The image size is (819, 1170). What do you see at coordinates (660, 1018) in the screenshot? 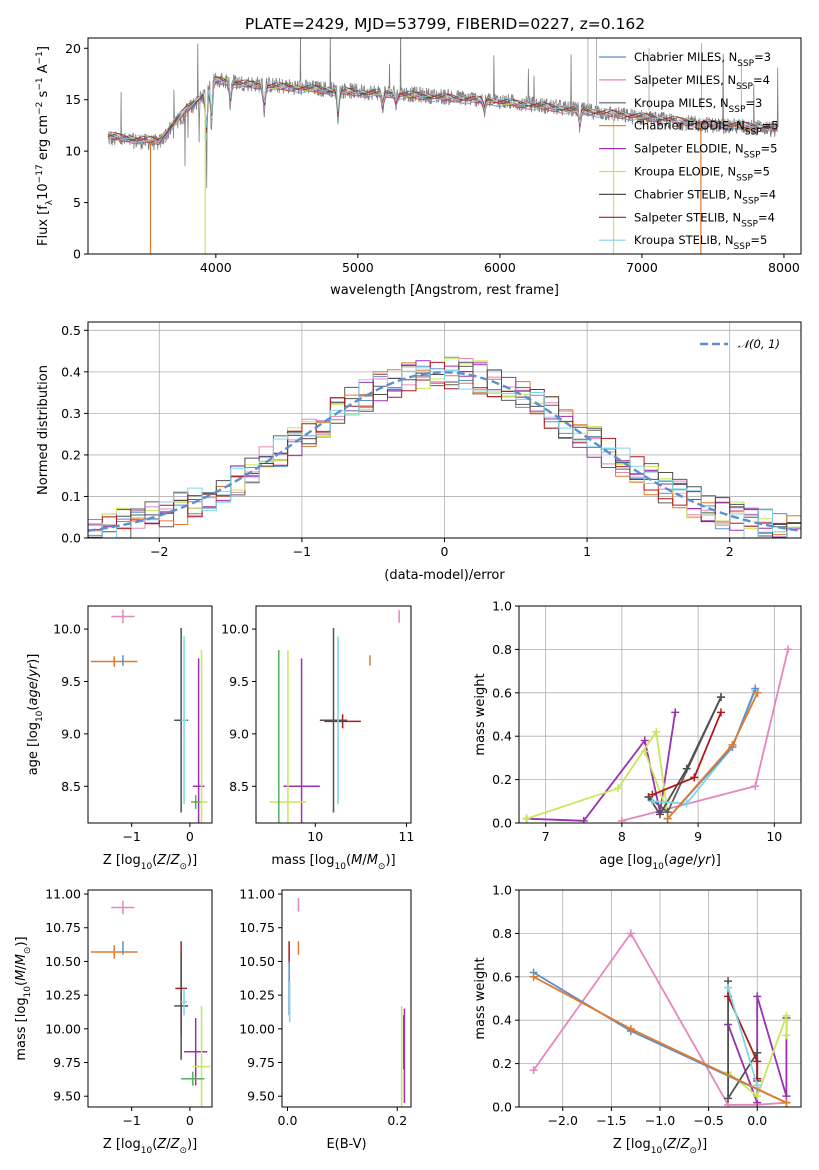
I see `weight-vs-metallicity-panel-marks` at bounding box center [660, 1018].